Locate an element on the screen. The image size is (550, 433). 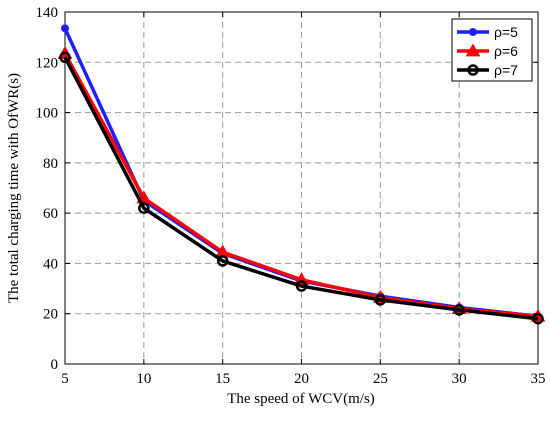
marker-dot-legend is located at coordinates (473, 32).